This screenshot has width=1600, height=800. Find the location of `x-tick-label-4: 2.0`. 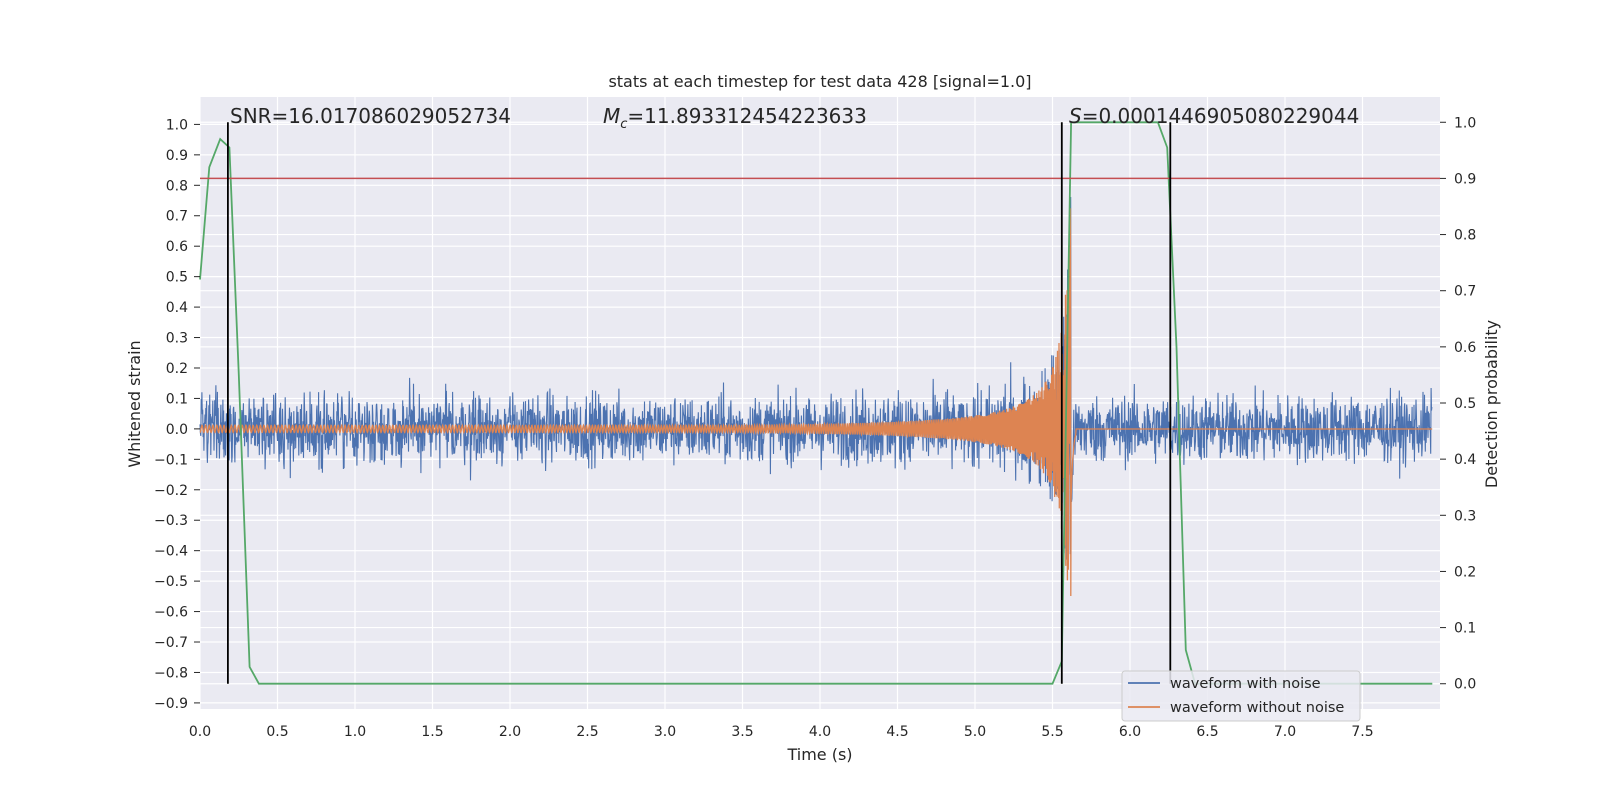

x-tick-label-4: 2.0 is located at coordinates (510, 732).